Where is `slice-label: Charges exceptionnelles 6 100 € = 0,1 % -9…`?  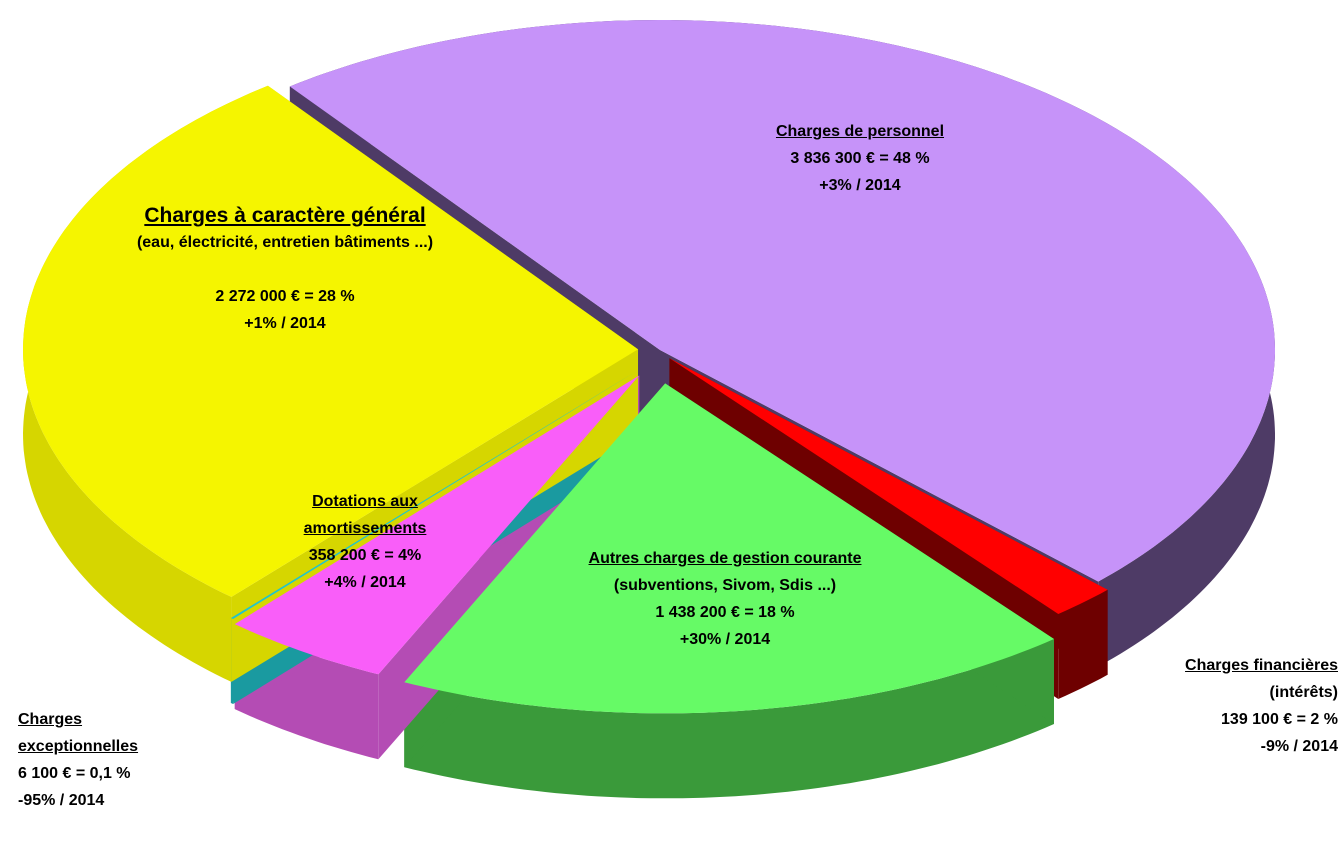
slice-label: Charges exceptionnelles 6 100 € = 0,1 % -9… is located at coordinates (103, 760).